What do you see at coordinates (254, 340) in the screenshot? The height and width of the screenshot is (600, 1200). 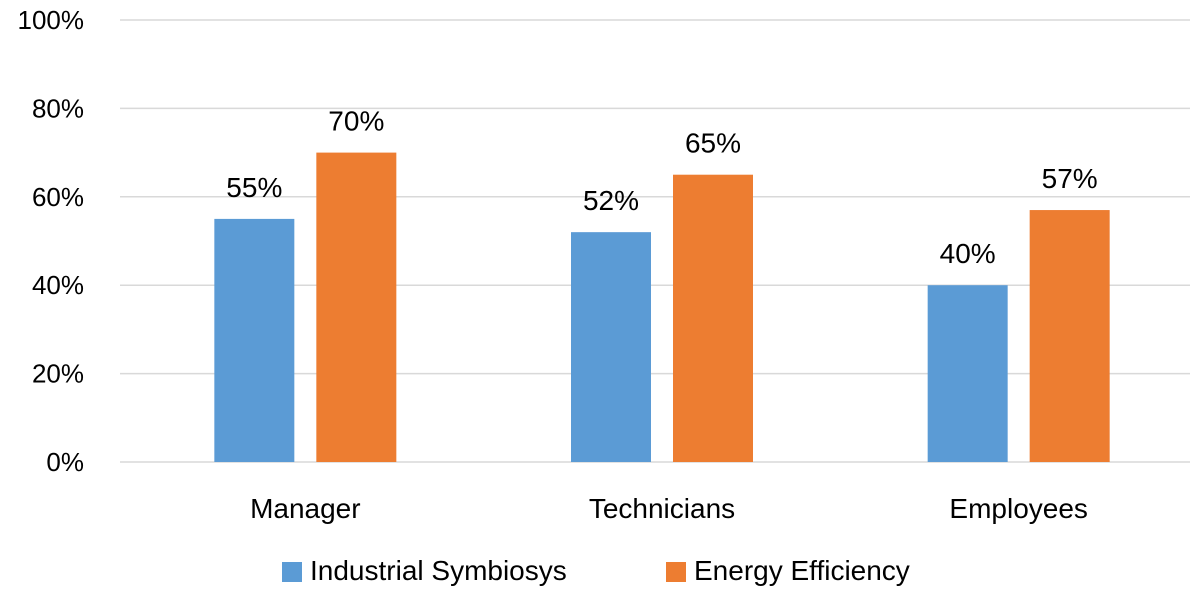 I see `bar-industrial-symbiosys-manager` at bounding box center [254, 340].